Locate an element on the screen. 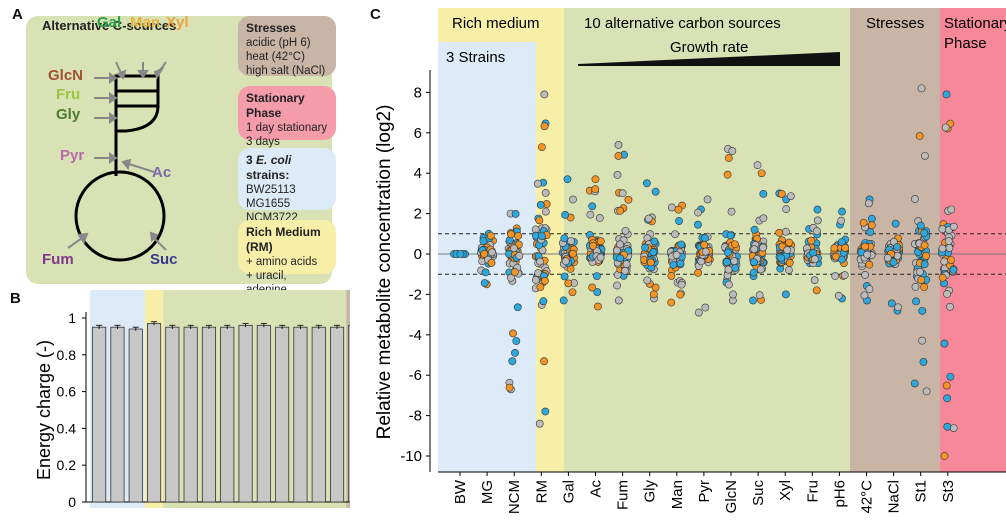 The image size is (1006, 528). header-stationary: Stationary is located at coordinates (975, 23).